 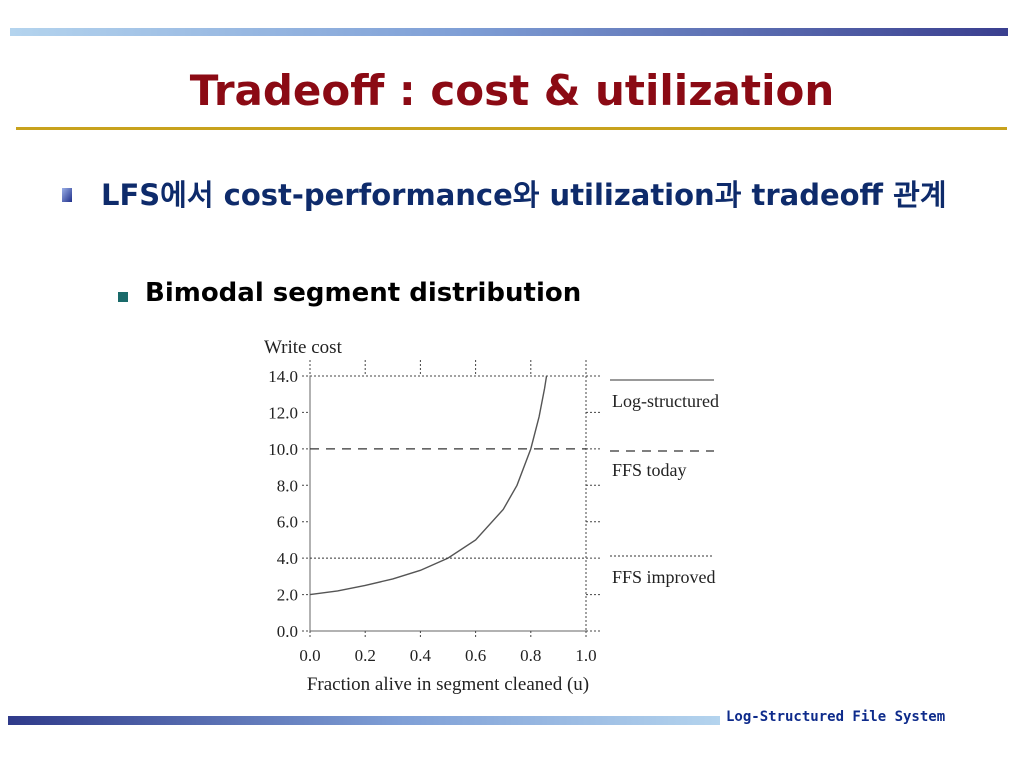 I want to click on bullet-square-icon, so click(x=67, y=195).